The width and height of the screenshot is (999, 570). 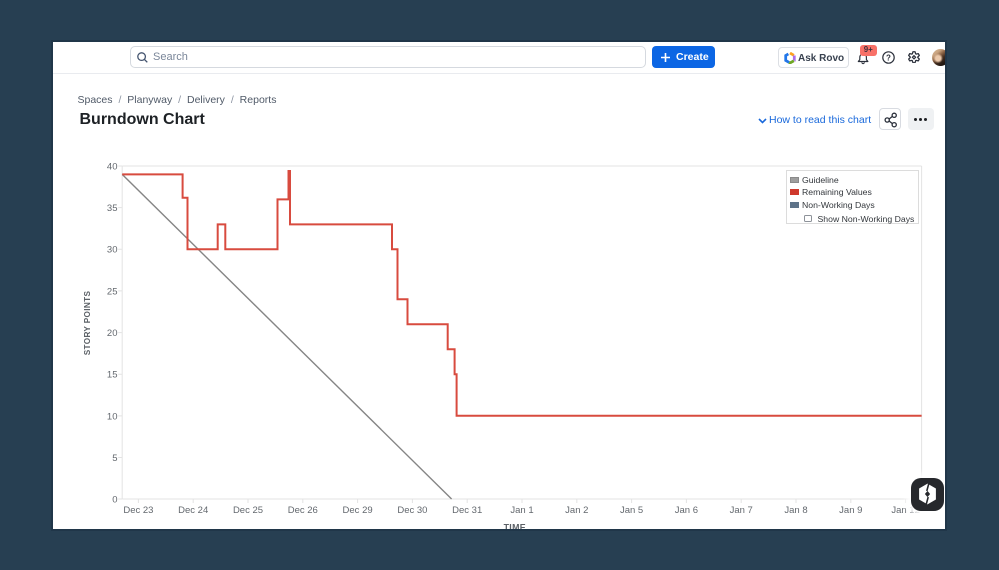 What do you see at coordinates (521, 510) in the screenshot?
I see `svg-text: Jan 1` at bounding box center [521, 510].